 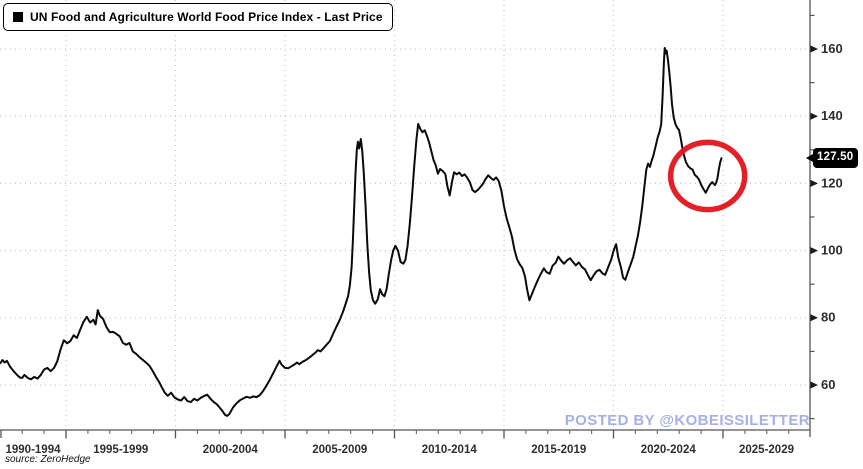 I want to click on y-tick-label: 80, so click(x=828, y=317).